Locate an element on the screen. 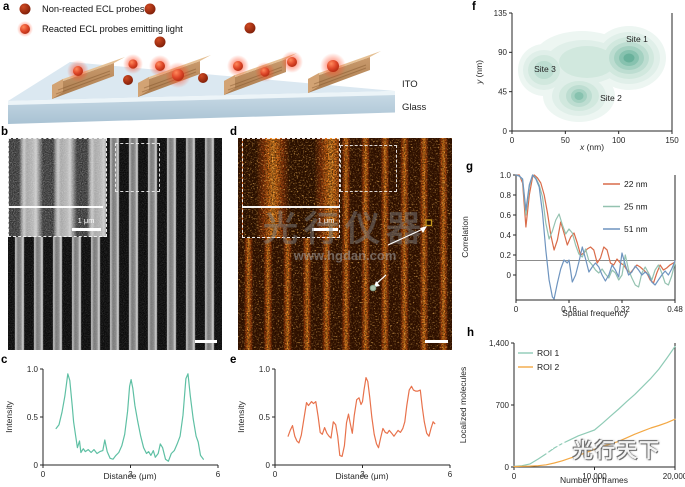 This screenshot has height=487, width=685. ito-layer-edge is located at coordinates (201, 98).